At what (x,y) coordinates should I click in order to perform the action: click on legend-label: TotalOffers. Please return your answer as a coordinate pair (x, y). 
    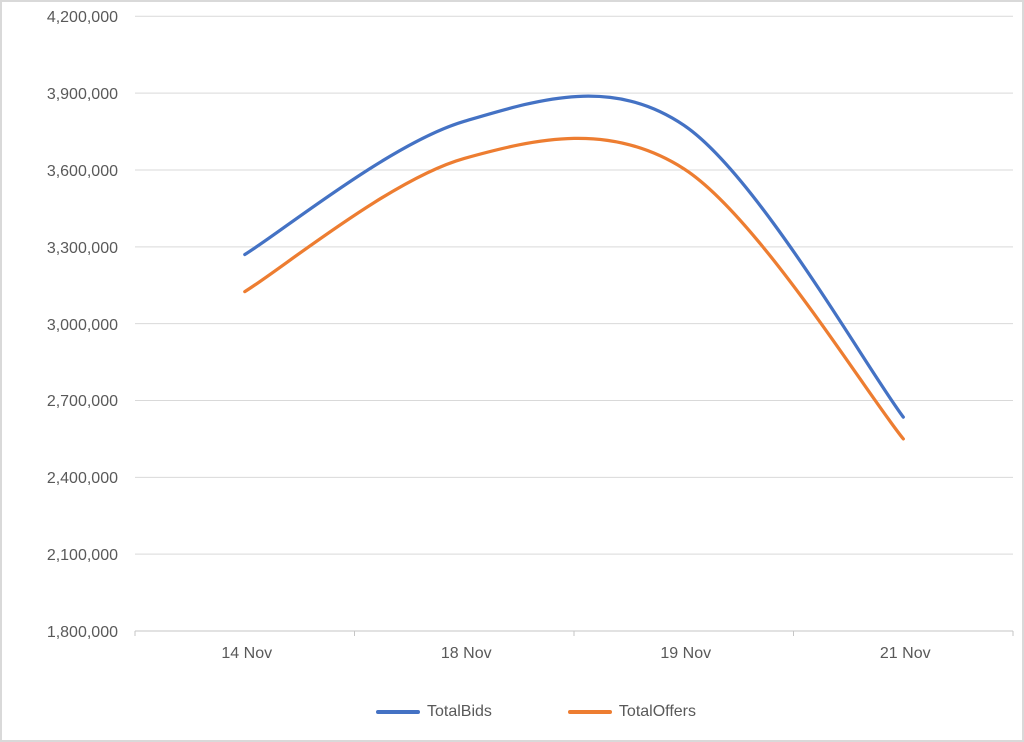
    Looking at the image, I should click on (657, 711).